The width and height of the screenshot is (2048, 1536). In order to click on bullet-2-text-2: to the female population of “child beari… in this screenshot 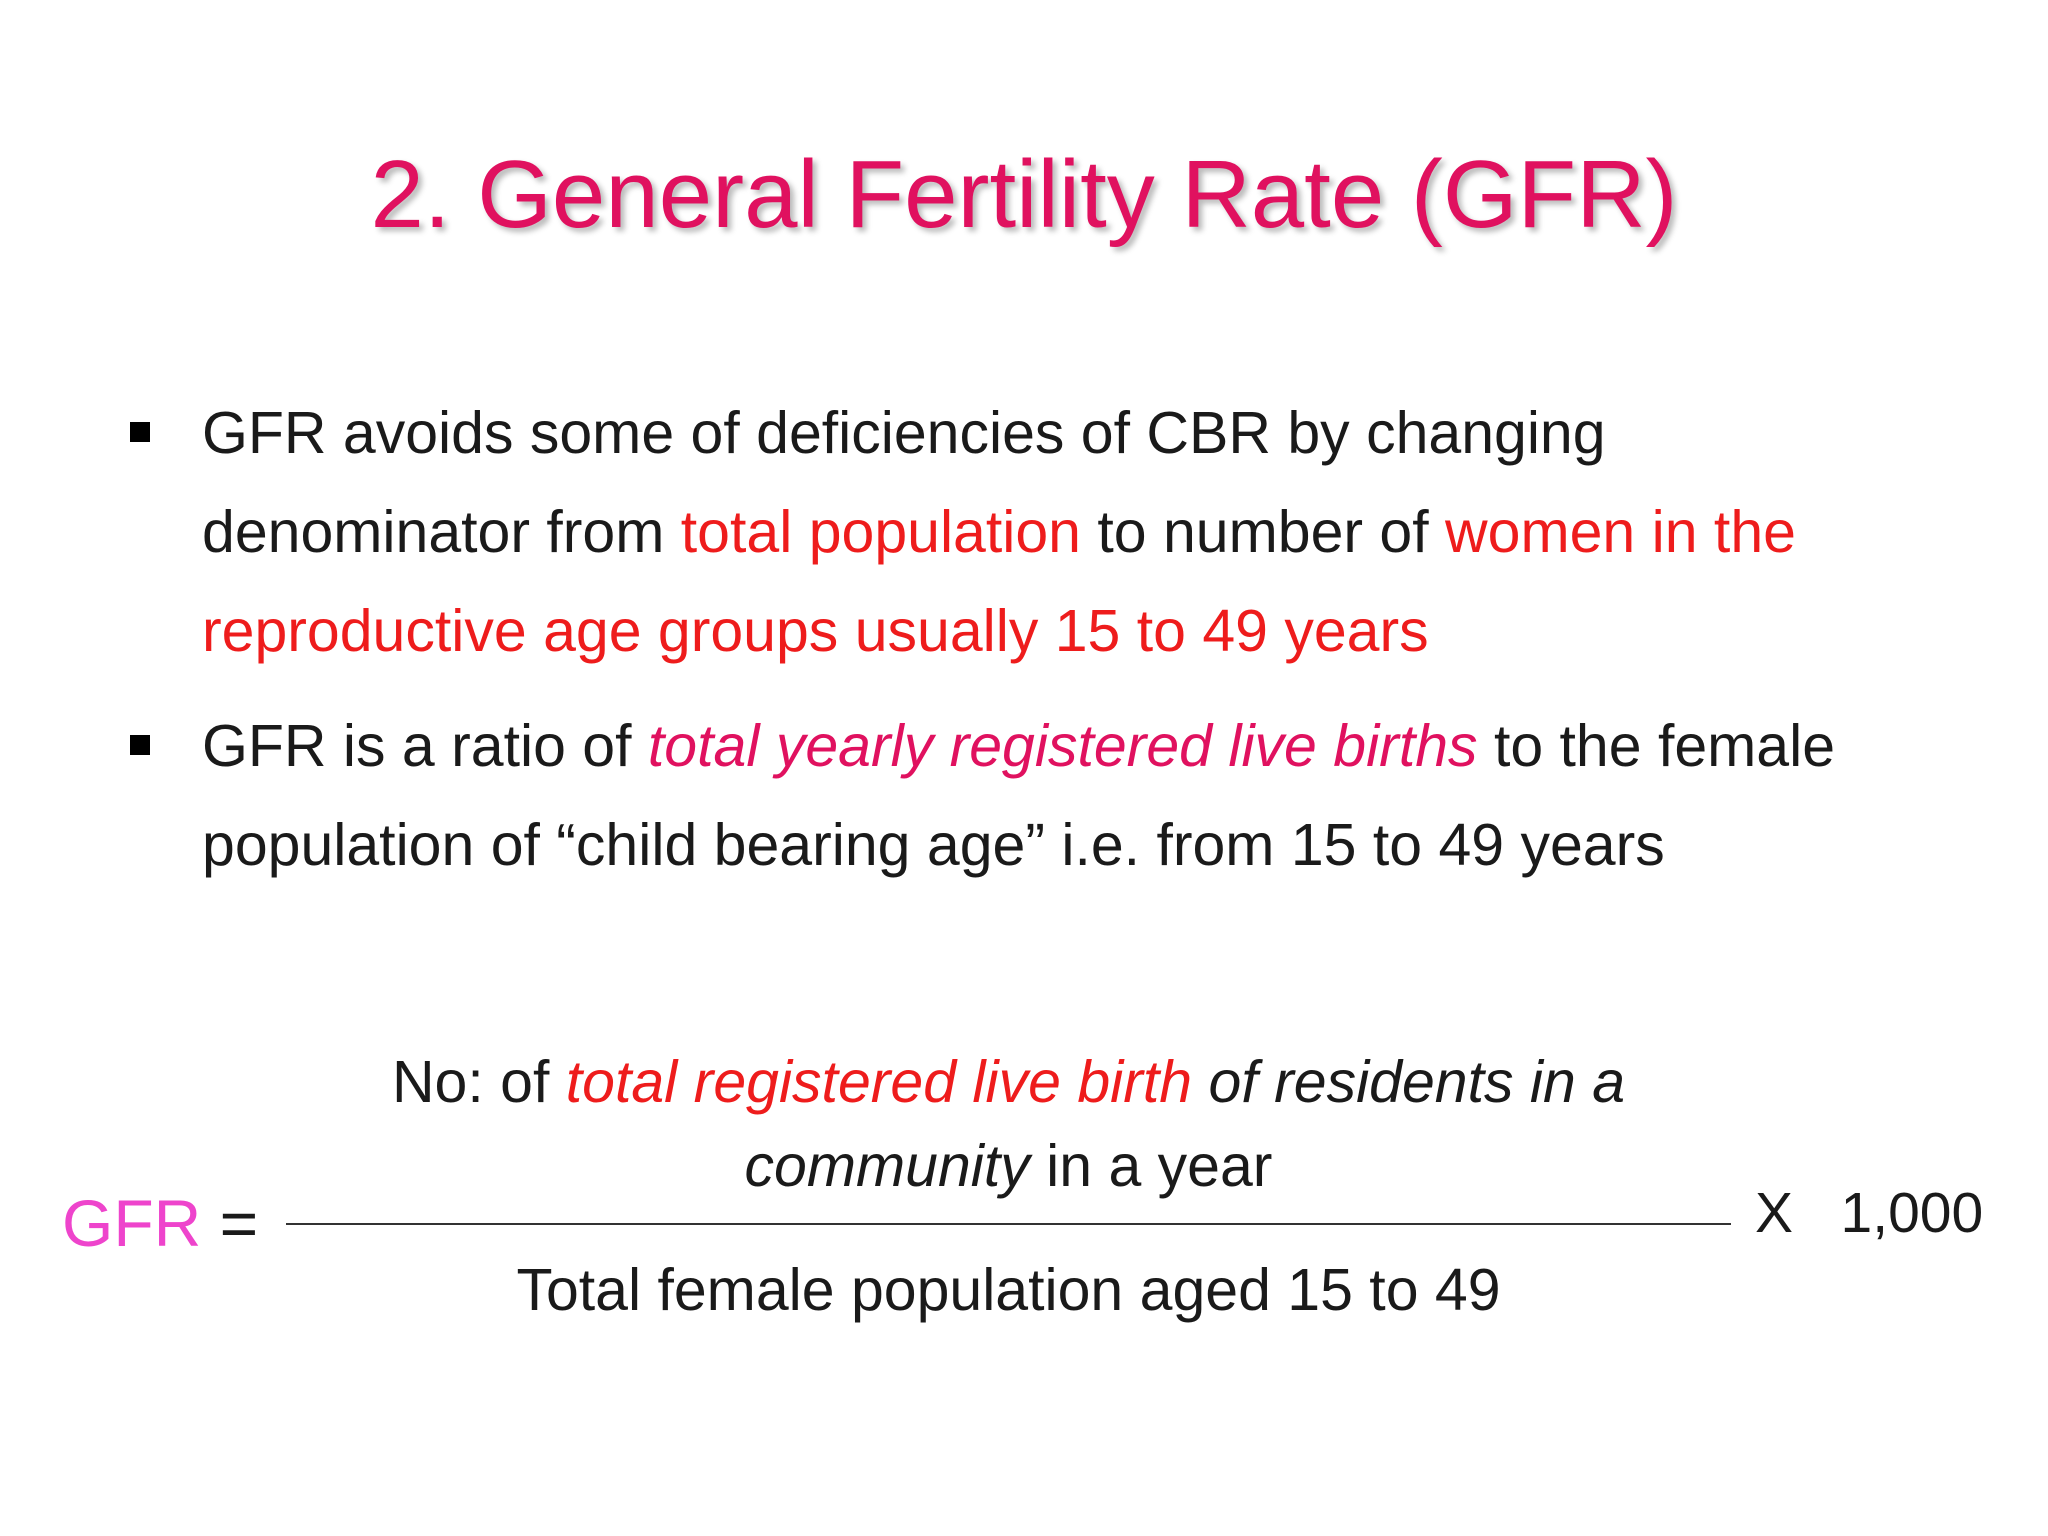, I will do `click(1019, 795)`.